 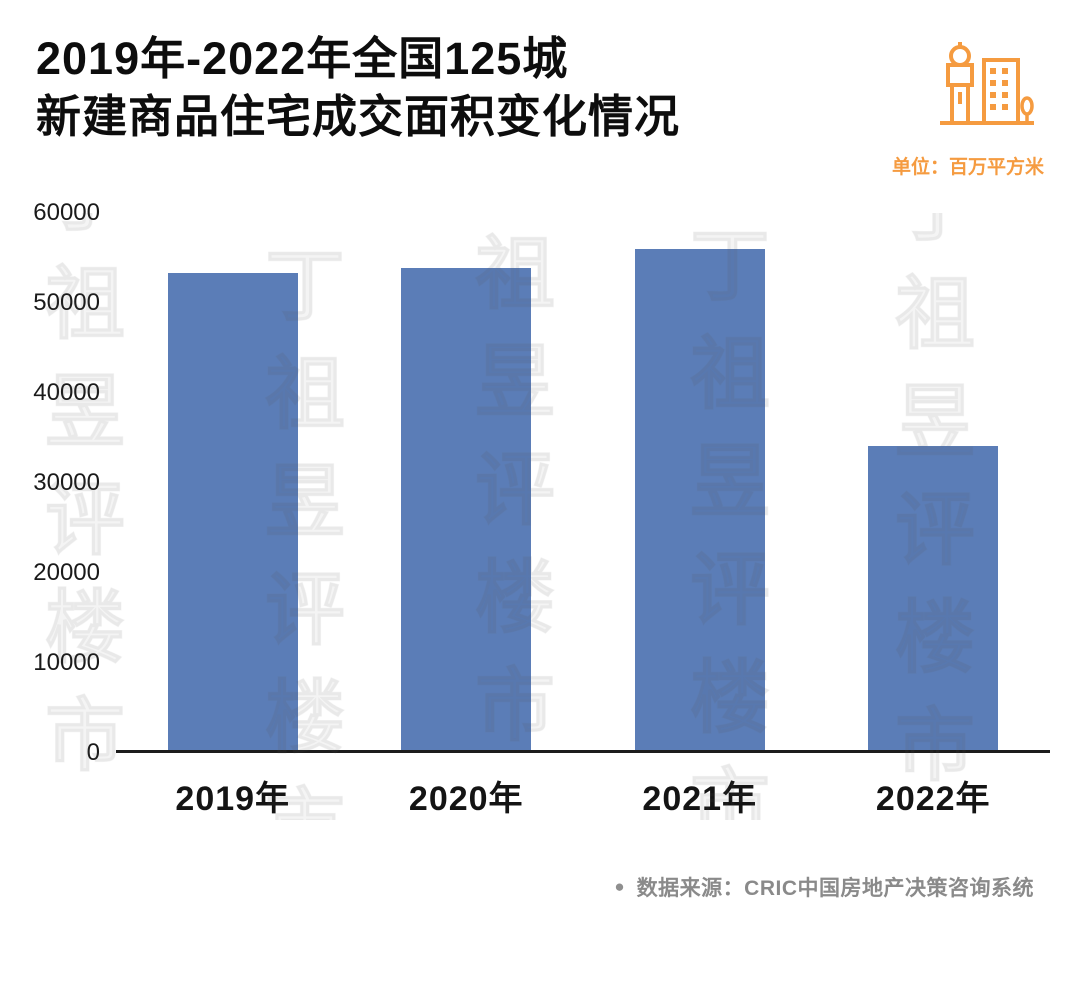 What do you see at coordinates (66, 212) in the screenshot?
I see `y-tick-label: 60000` at bounding box center [66, 212].